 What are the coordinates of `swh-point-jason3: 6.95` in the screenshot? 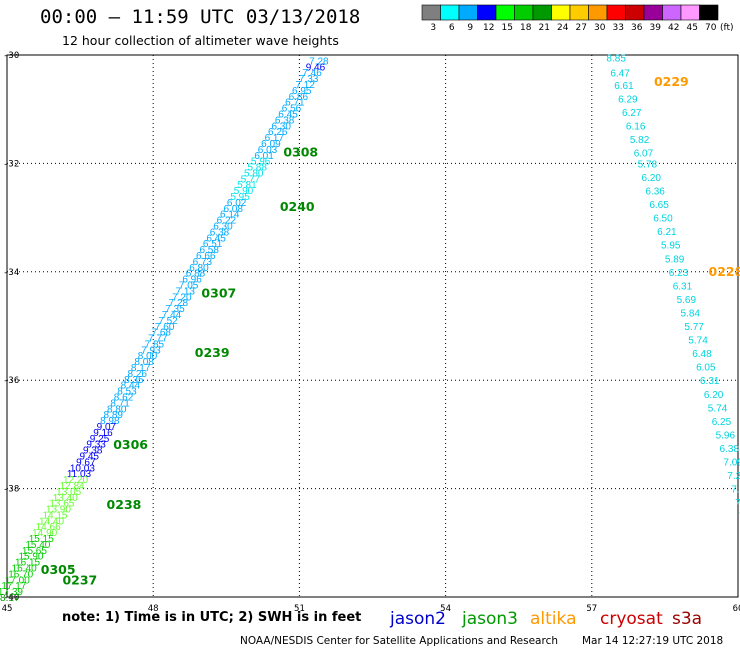 It's located at (302, 91).